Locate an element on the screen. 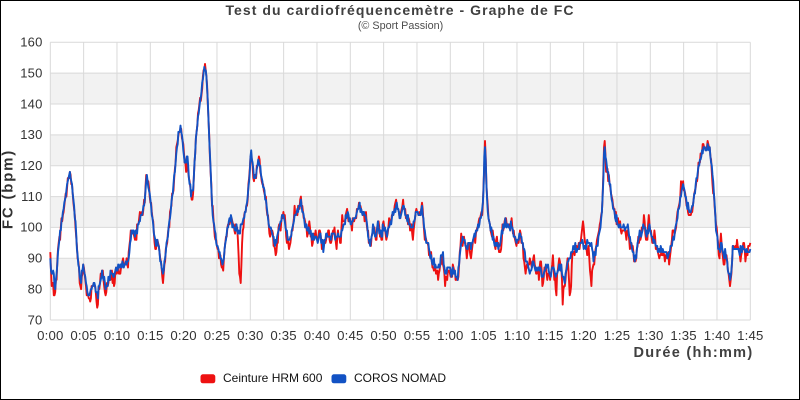 Image resolution: width=800 pixels, height=400 pixels. svg-text: 1:20 is located at coordinates (583, 335).